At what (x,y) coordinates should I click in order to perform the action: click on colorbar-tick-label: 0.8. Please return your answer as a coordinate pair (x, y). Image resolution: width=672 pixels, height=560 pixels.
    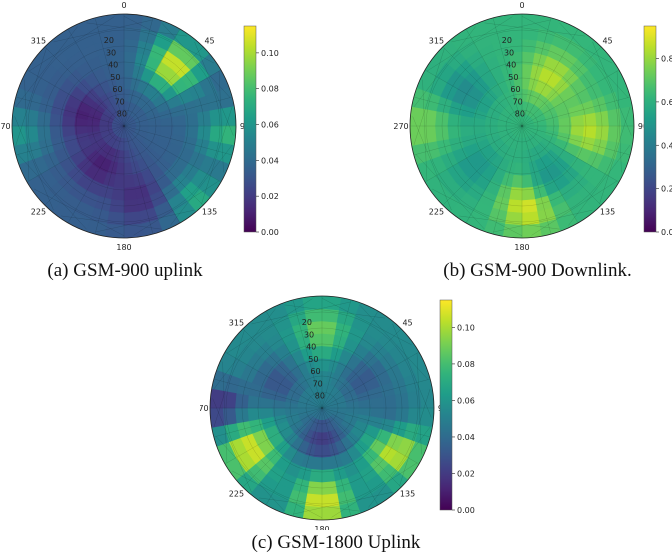
    Looking at the image, I should click on (666, 59).